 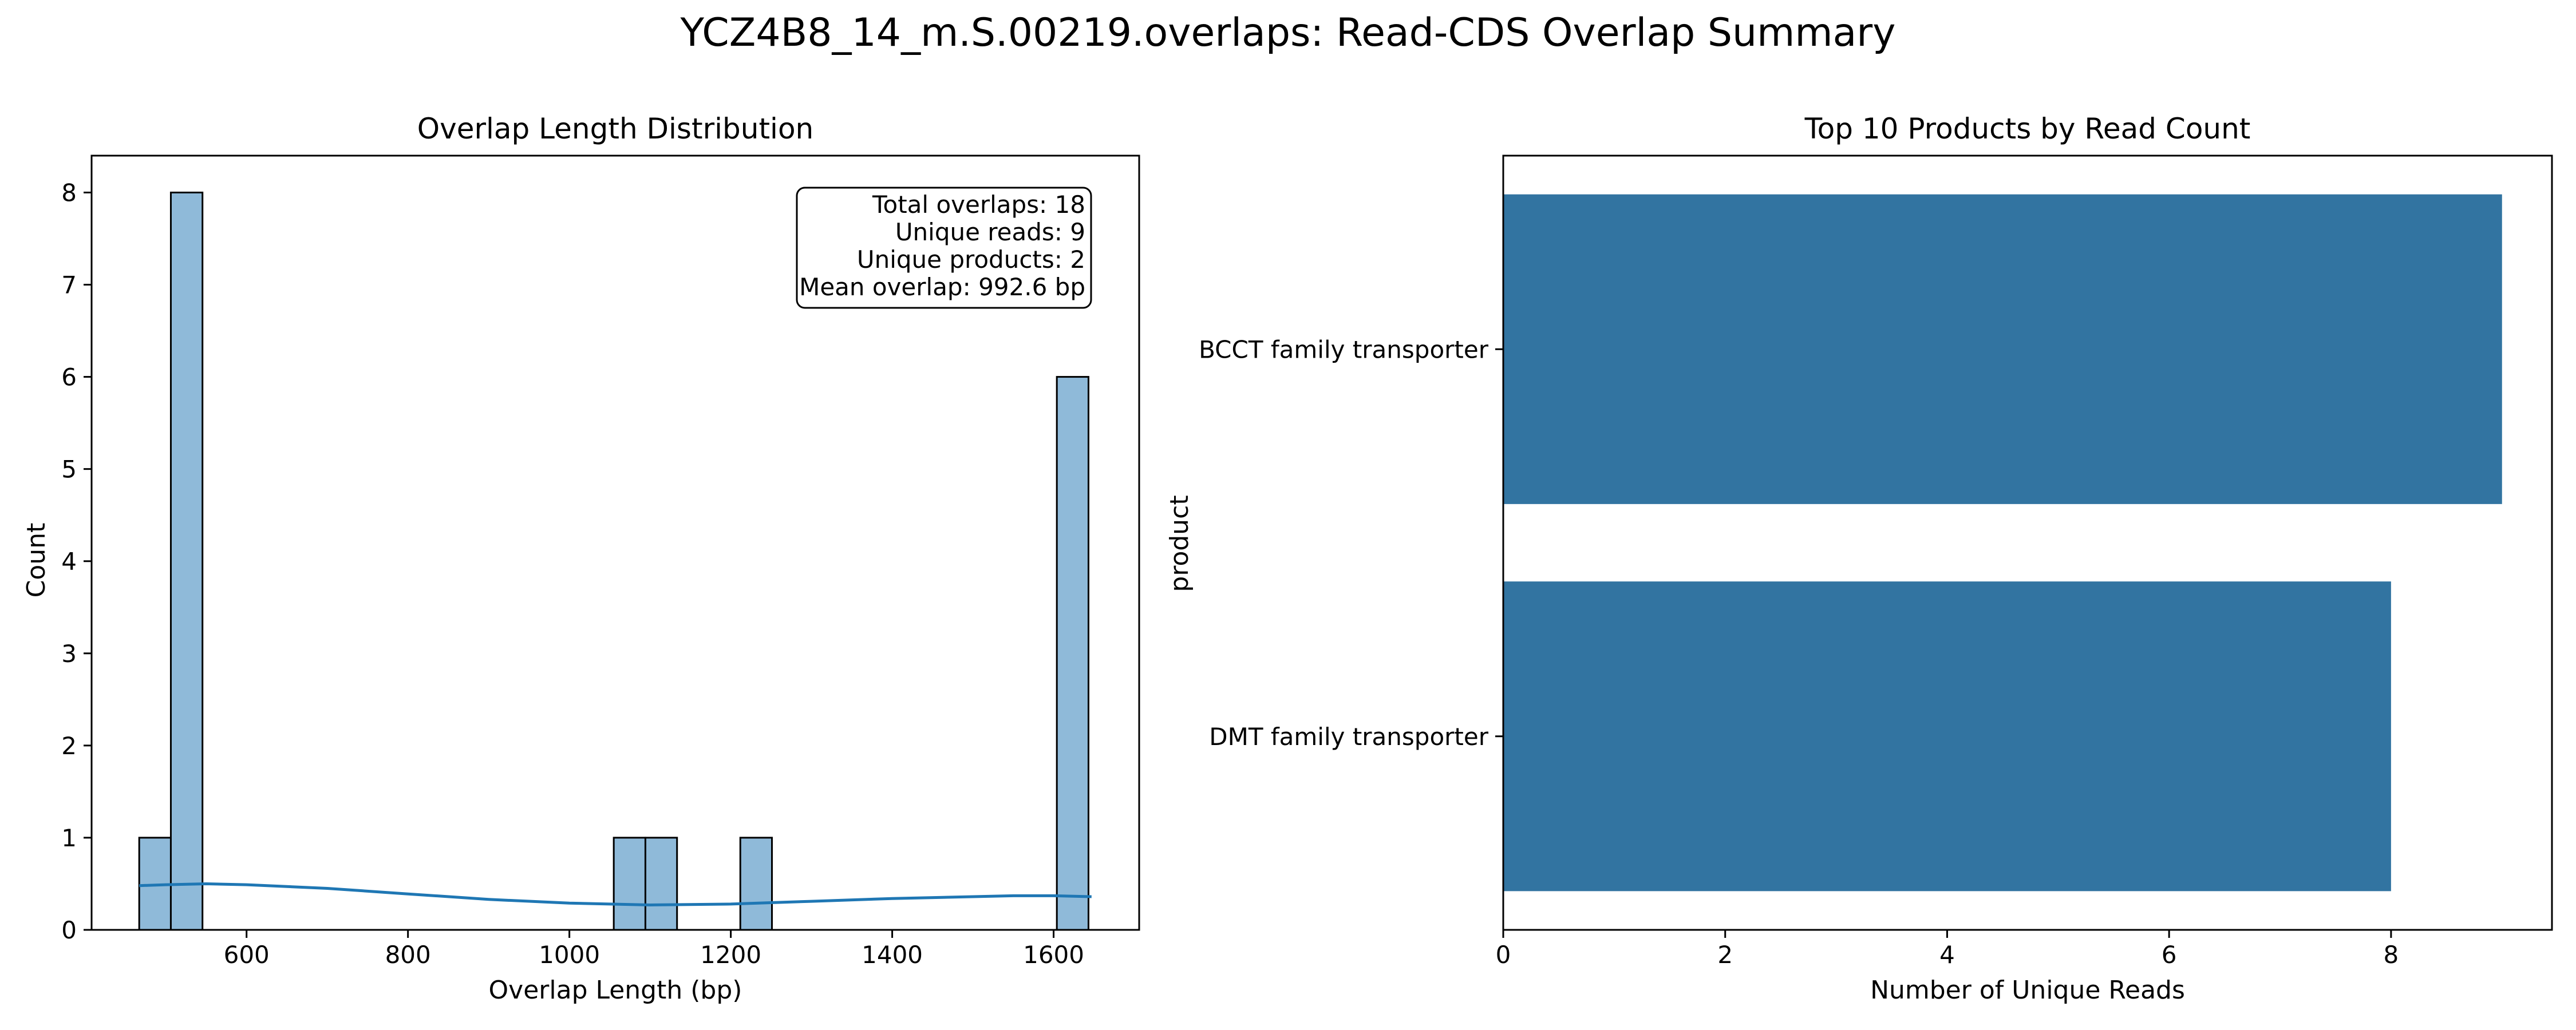 What do you see at coordinates (615, 128) in the screenshot?
I see `histogram-title: Overlap Length Distribution` at bounding box center [615, 128].